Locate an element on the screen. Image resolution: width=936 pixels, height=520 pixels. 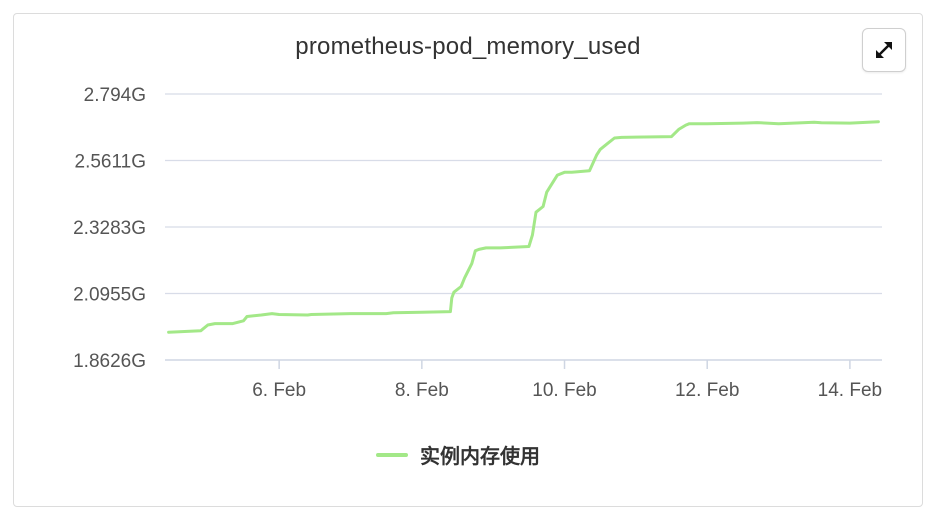
x-tick-label: 14. Feb is located at coordinates (850, 390).